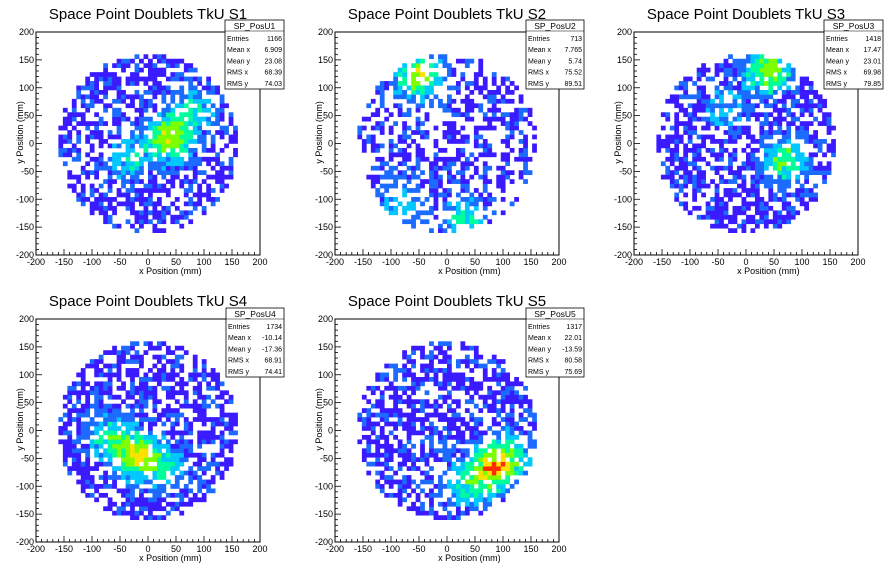  Describe the element at coordinates (573, 50) in the screenshot. I see `stats-value: 7.765` at that location.